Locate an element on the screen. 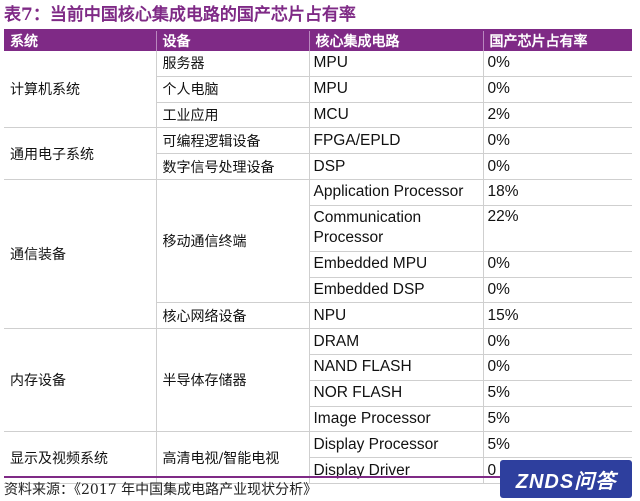 This screenshot has height=501, width=640. system-cell: 显示及视频系统 is located at coordinates (80, 457).